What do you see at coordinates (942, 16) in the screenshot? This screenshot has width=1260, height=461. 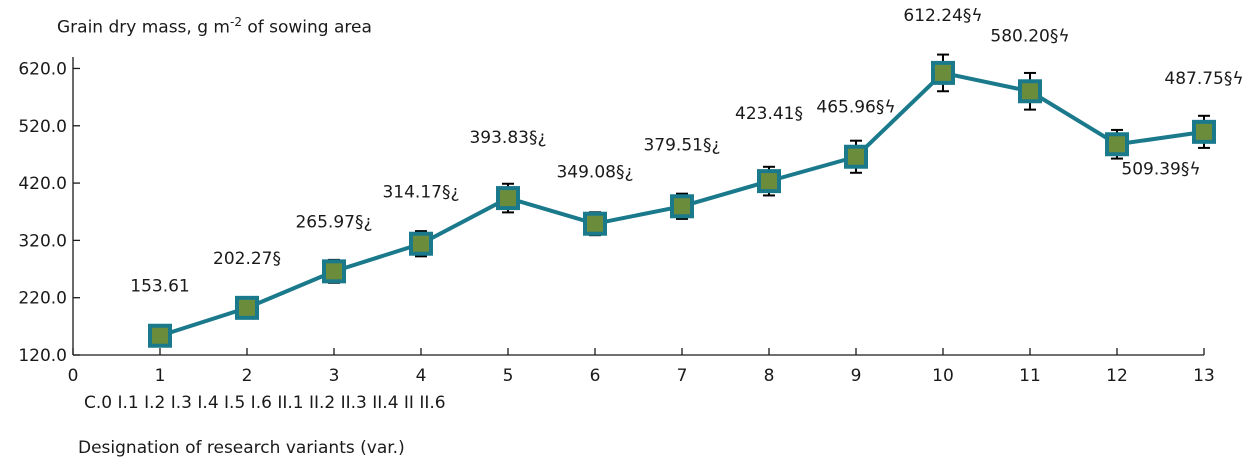 I see `data-label: 612.24§ϟ` at bounding box center [942, 16].